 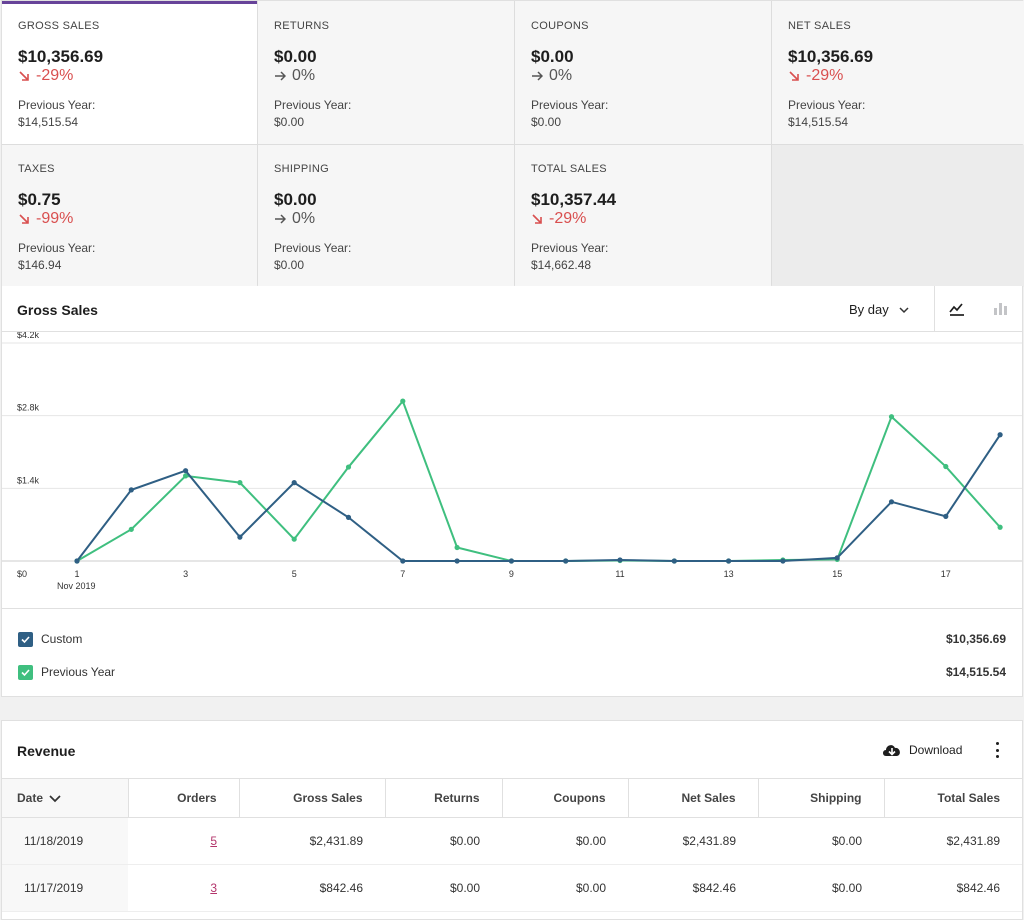 I want to click on cell-total-sales: $842.46, so click(x=953, y=888).